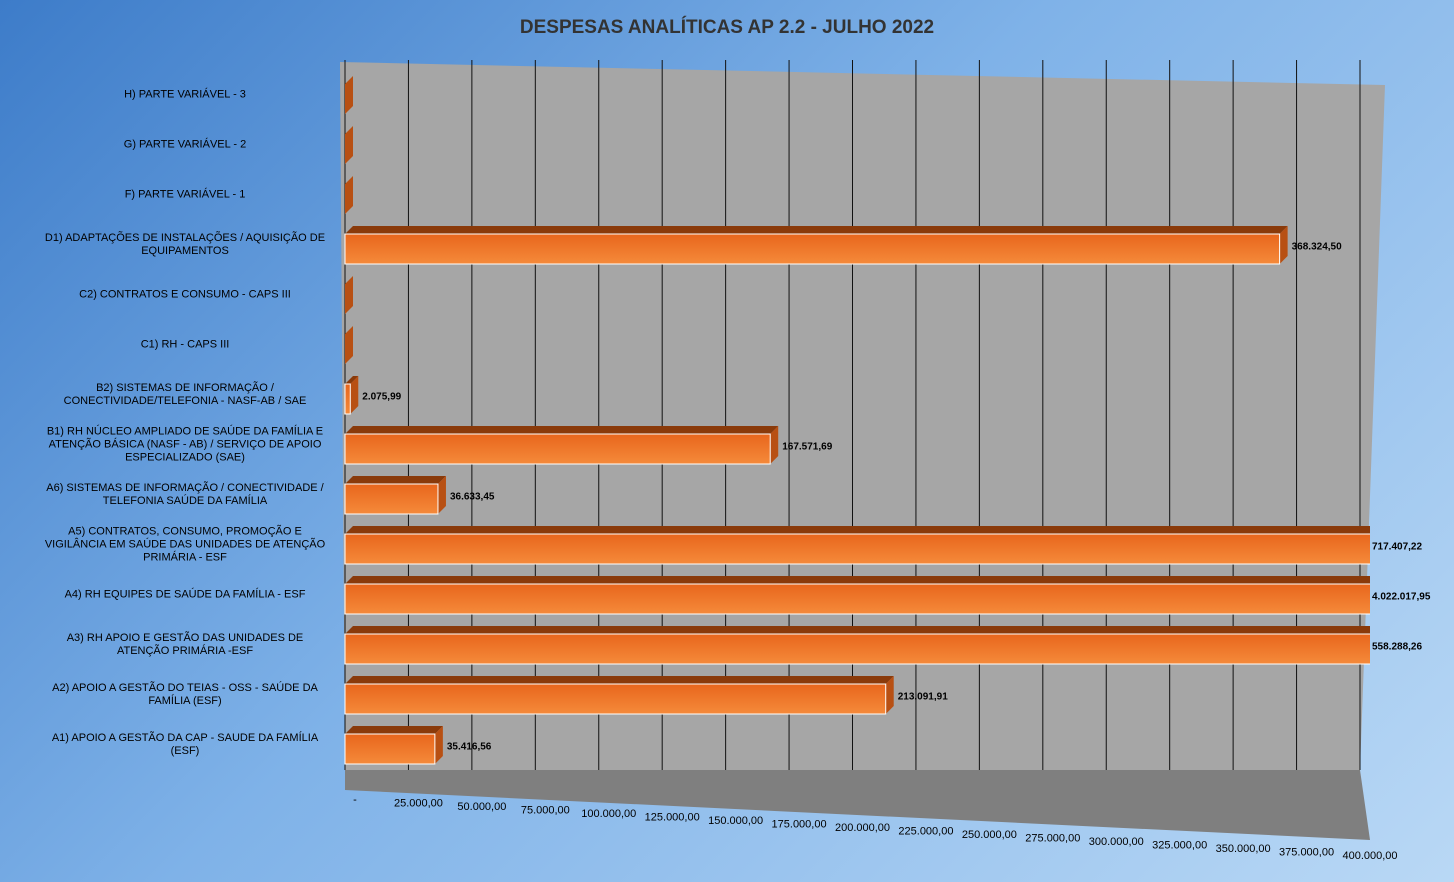 The height and width of the screenshot is (882, 1454). I want to click on x-tick-label: 400.000,00, so click(1369, 856).